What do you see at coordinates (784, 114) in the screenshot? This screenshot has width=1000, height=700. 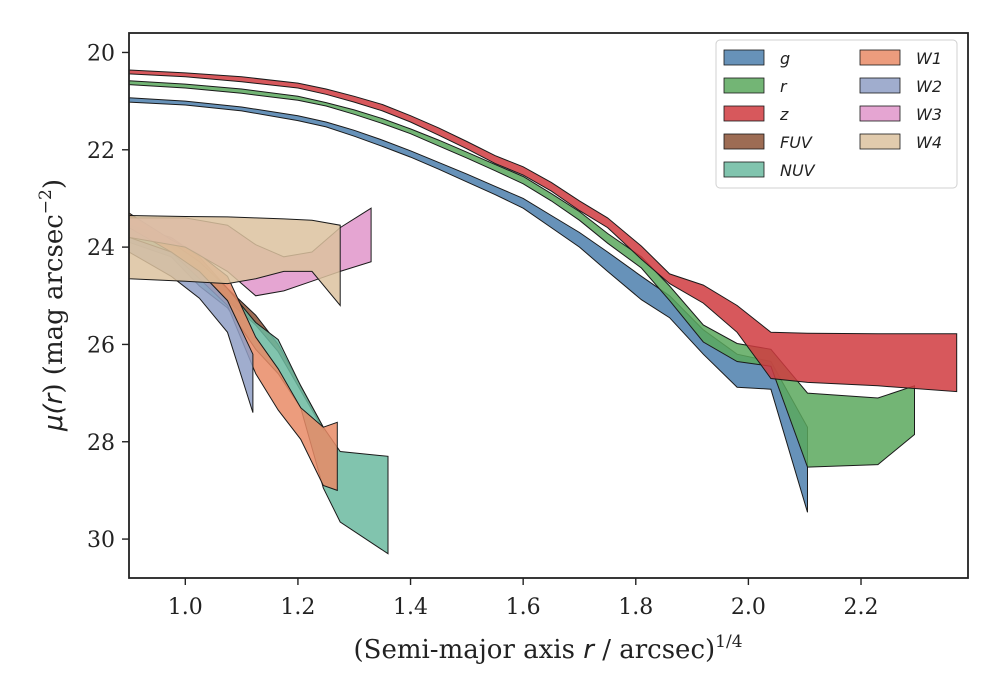 I see `legend-label: z` at bounding box center [784, 114].